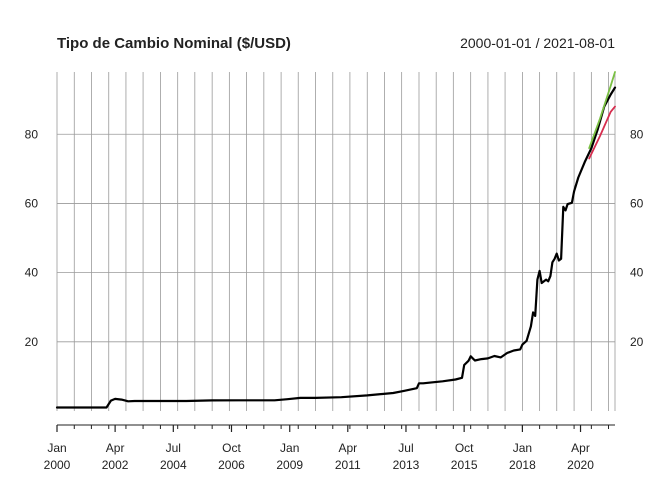  I want to click on x-tick-label-year: 2011, so click(348, 465).